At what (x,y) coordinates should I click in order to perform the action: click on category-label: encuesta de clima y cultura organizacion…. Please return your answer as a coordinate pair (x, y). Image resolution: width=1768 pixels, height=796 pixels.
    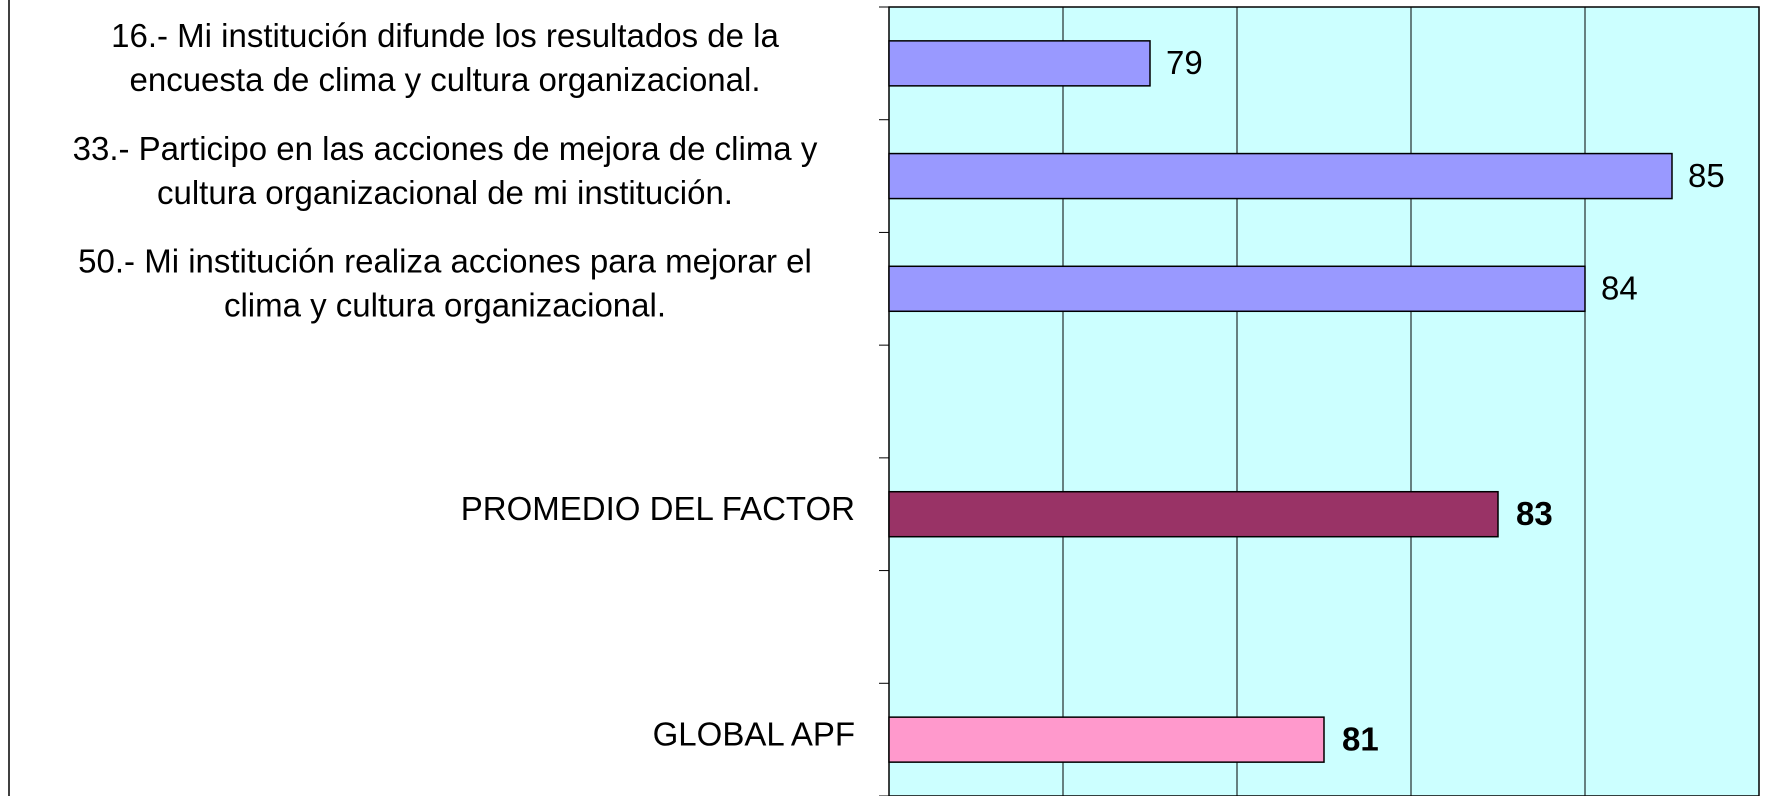
    Looking at the image, I should click on (444, 79).